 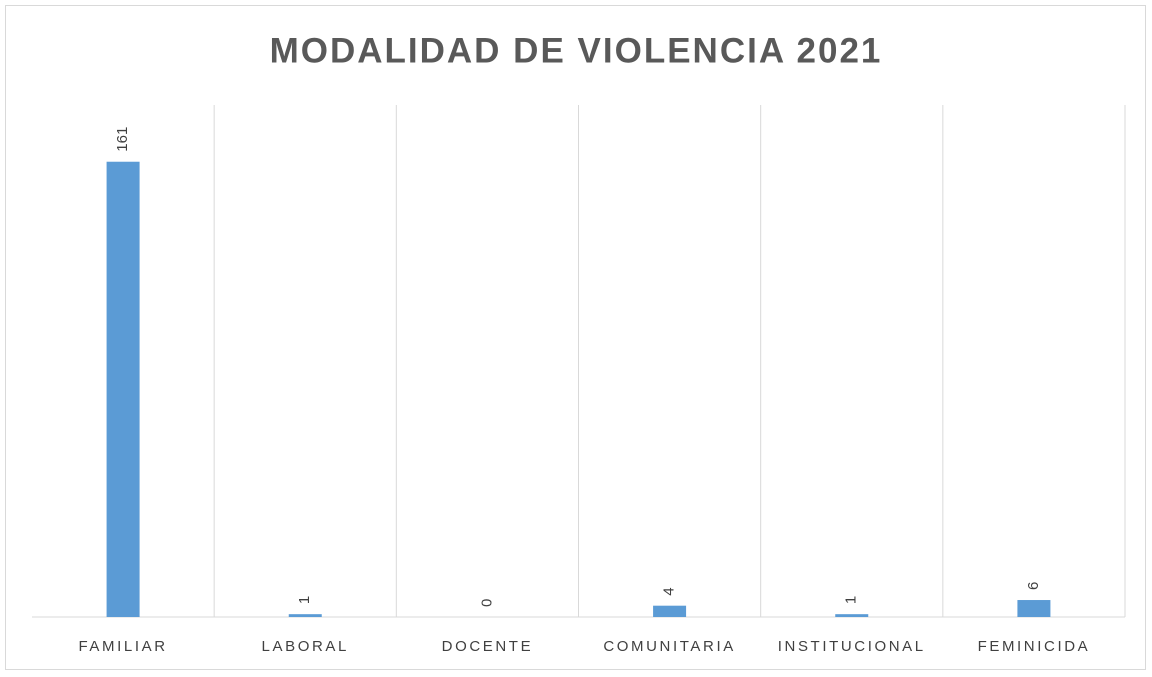 What do you see at coordinates (1033, 586) in the screenshot?
I see `data-label: 6` at bounding box center [1033, 586].